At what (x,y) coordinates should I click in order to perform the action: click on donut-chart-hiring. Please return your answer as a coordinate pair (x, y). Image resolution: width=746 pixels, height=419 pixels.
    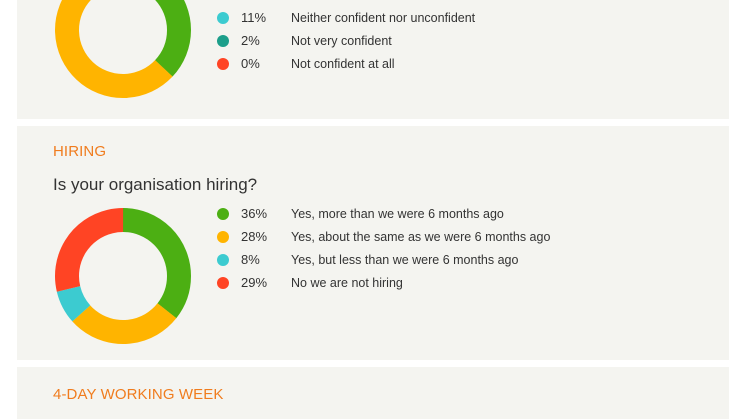
    Looking at the image, I should click on (123, 276).